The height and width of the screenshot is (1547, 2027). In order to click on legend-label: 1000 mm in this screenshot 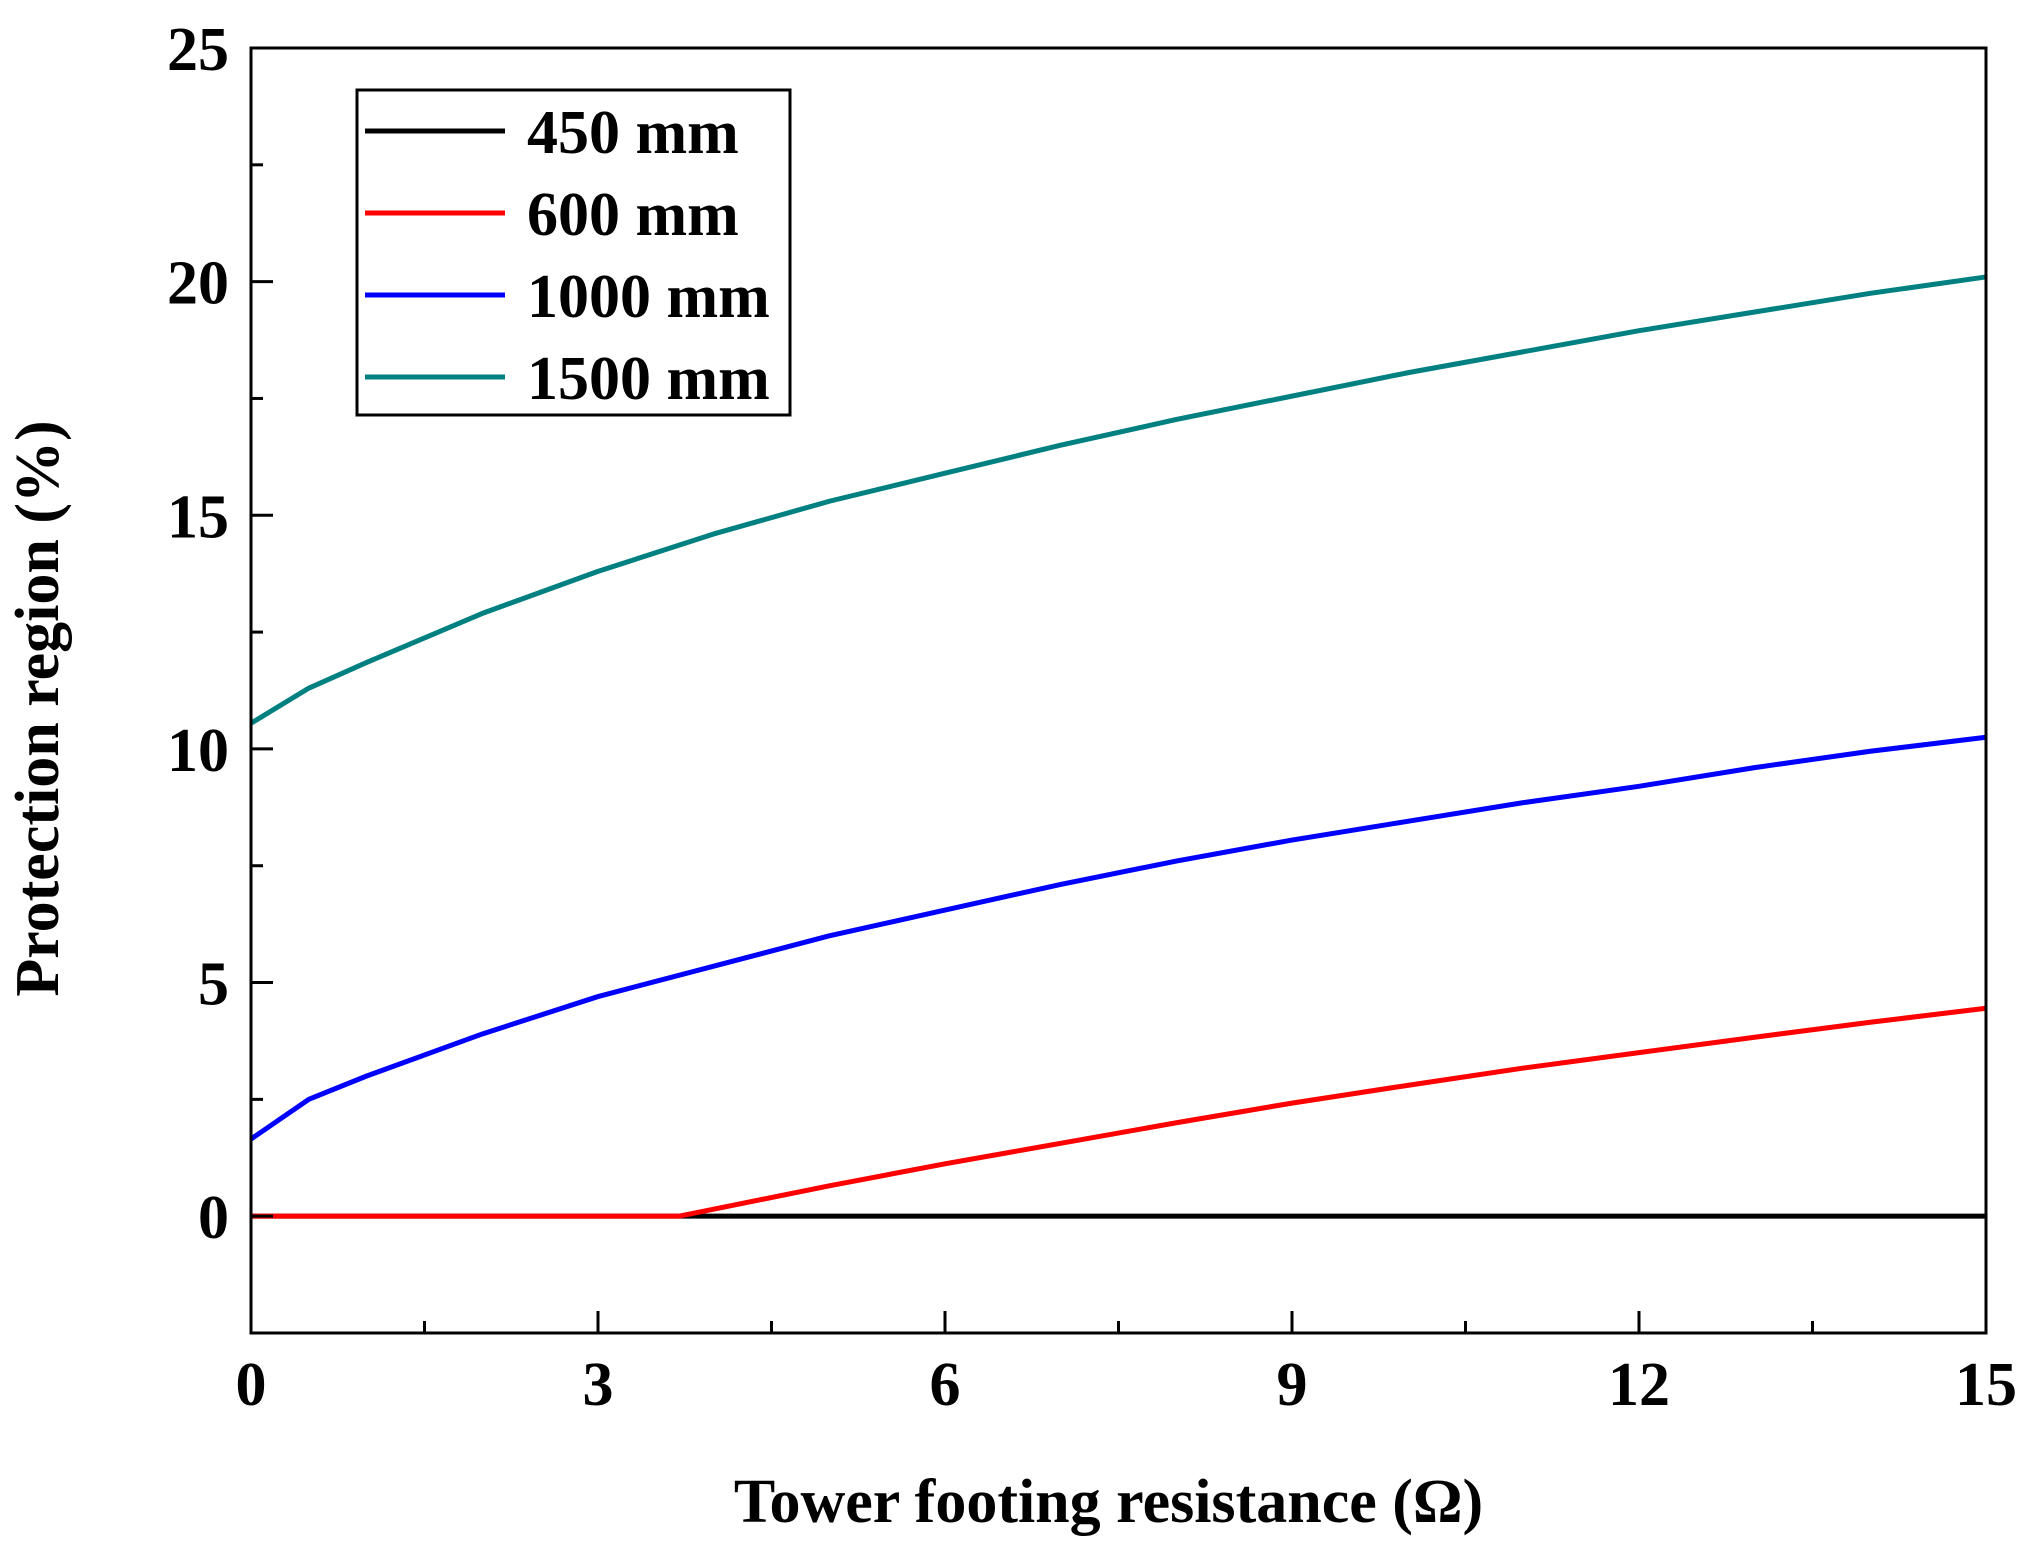, I will do `click(648, 297)`.